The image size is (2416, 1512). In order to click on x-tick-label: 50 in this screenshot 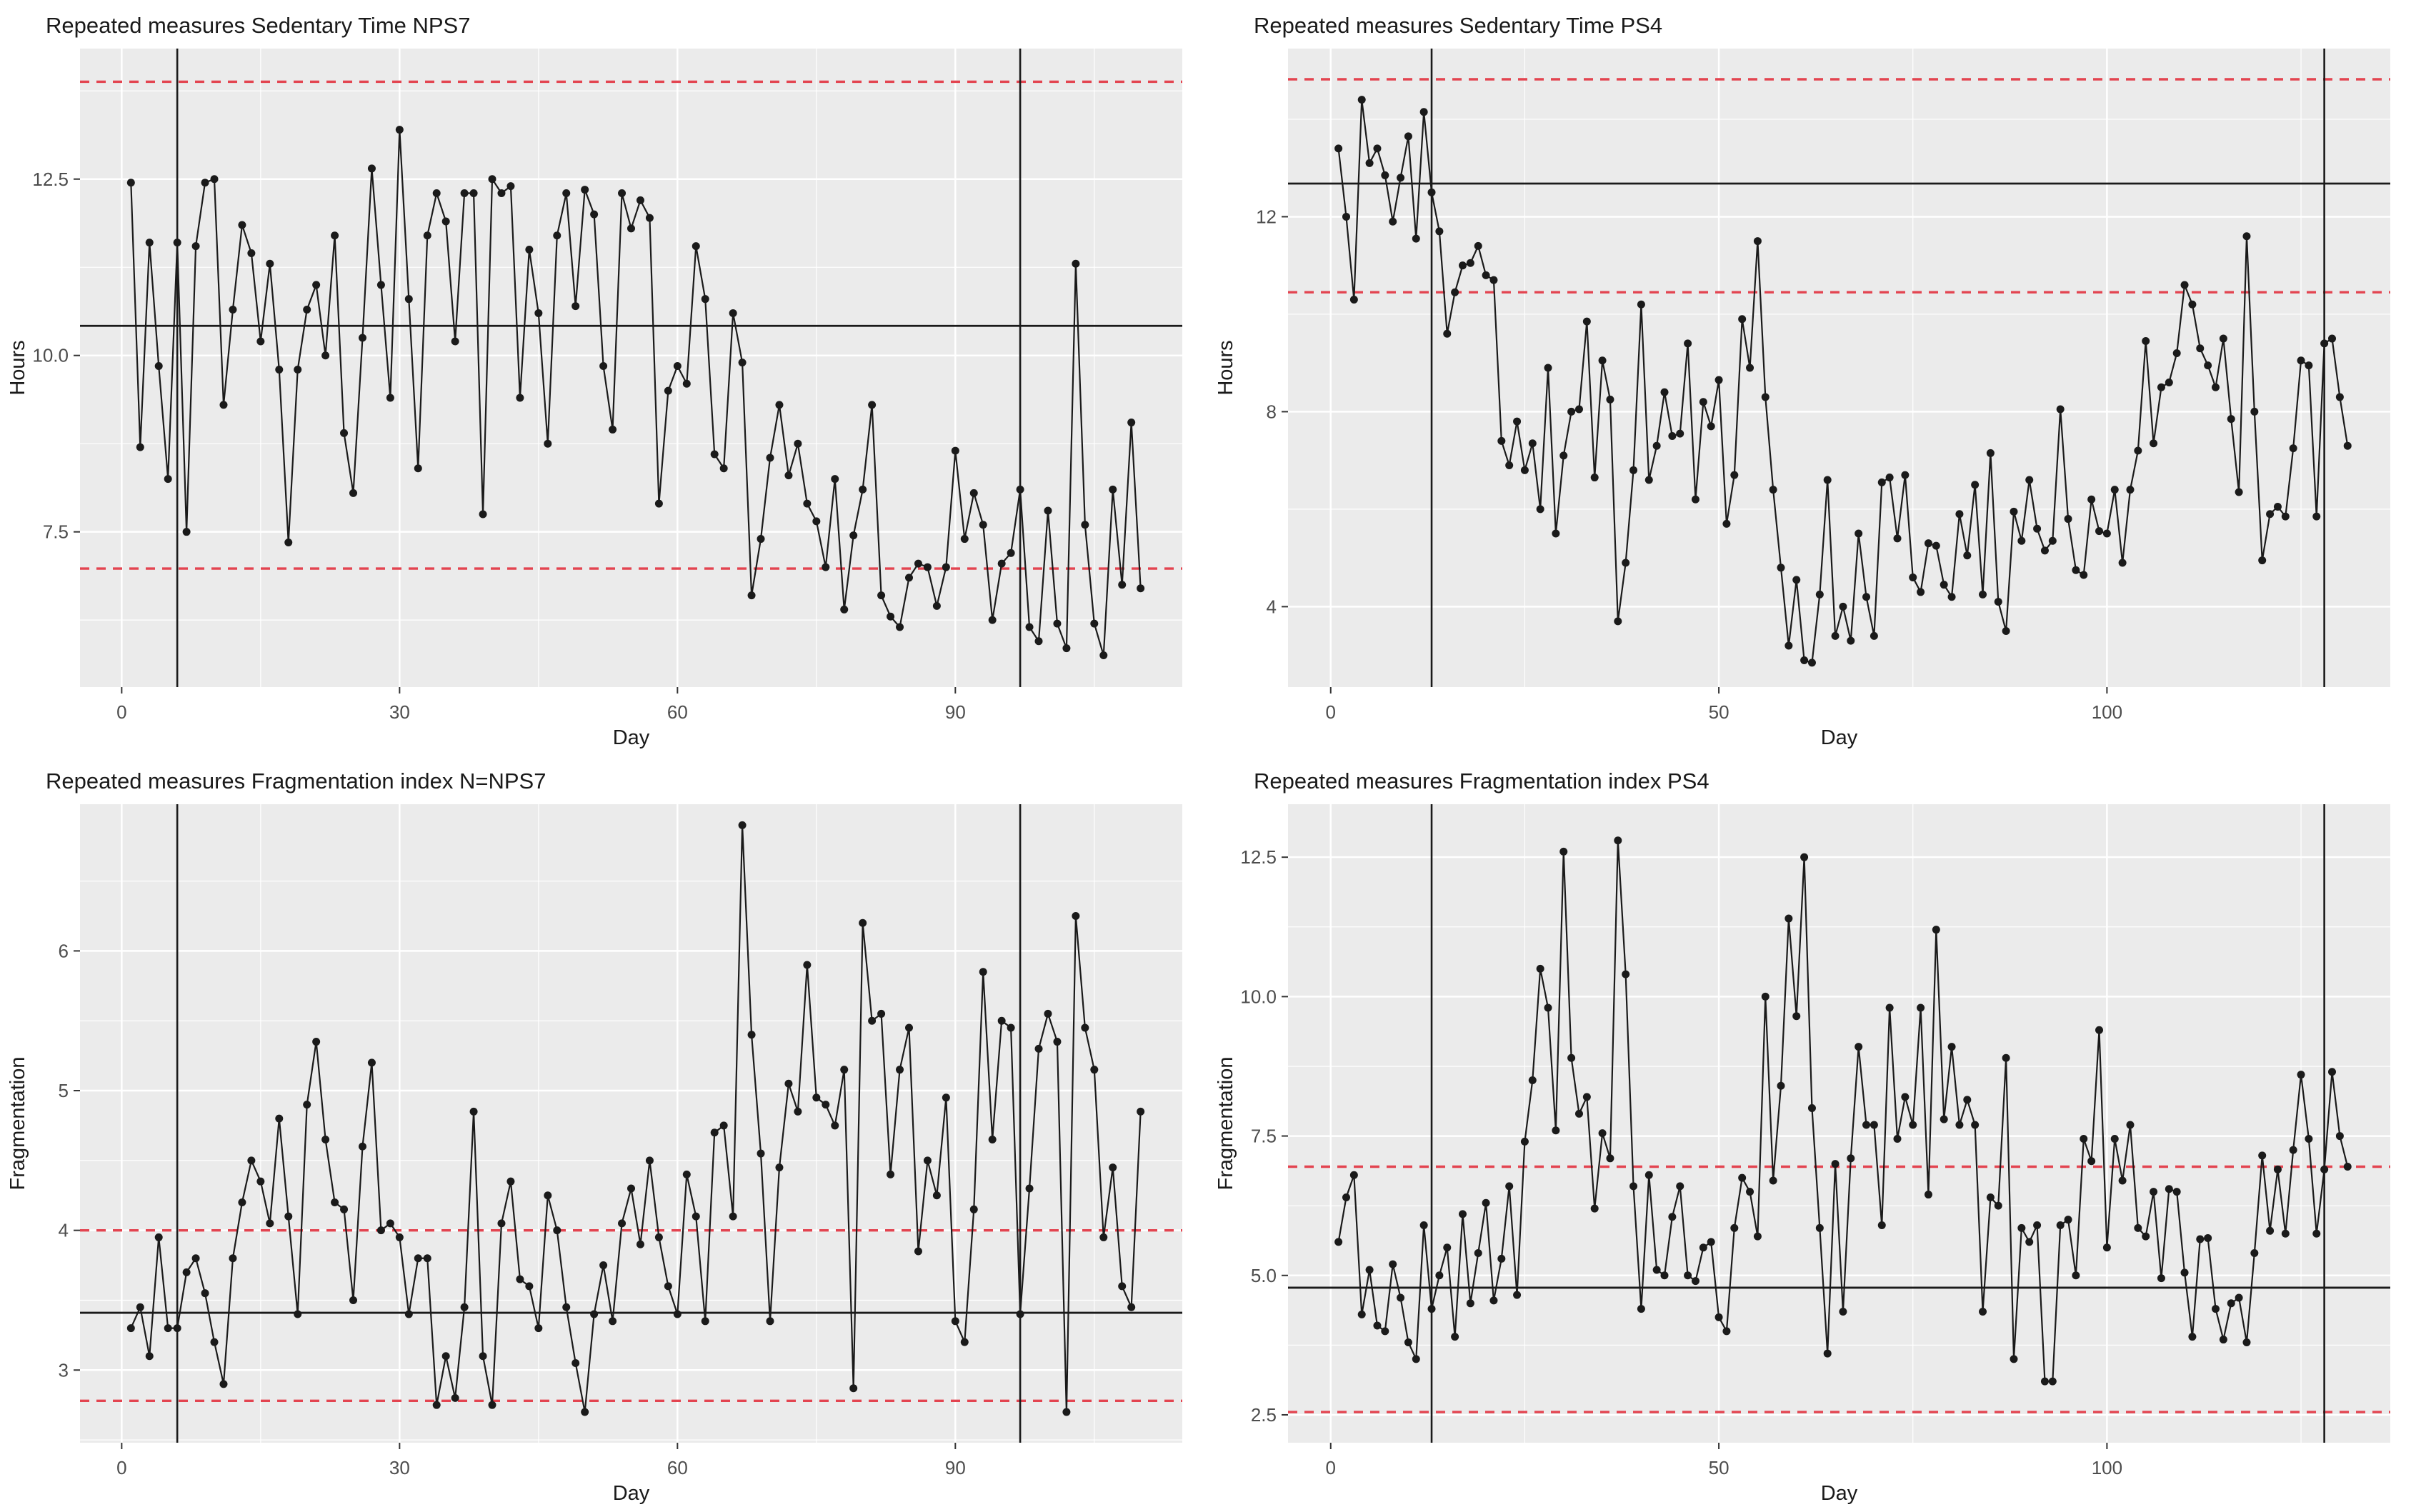, I will do `click(1719, 1467)`.